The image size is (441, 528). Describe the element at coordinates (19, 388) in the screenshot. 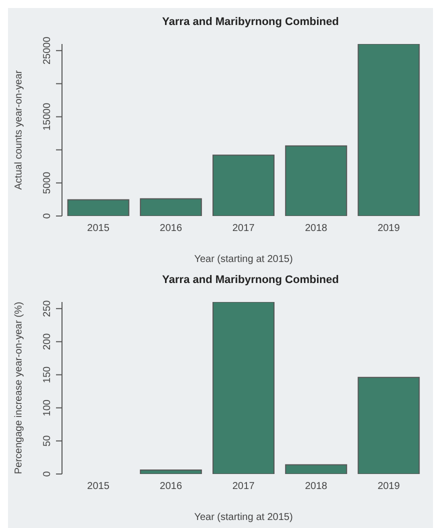

I see `y-axis-title: Percengage increase year-on-year (%)` at that location.